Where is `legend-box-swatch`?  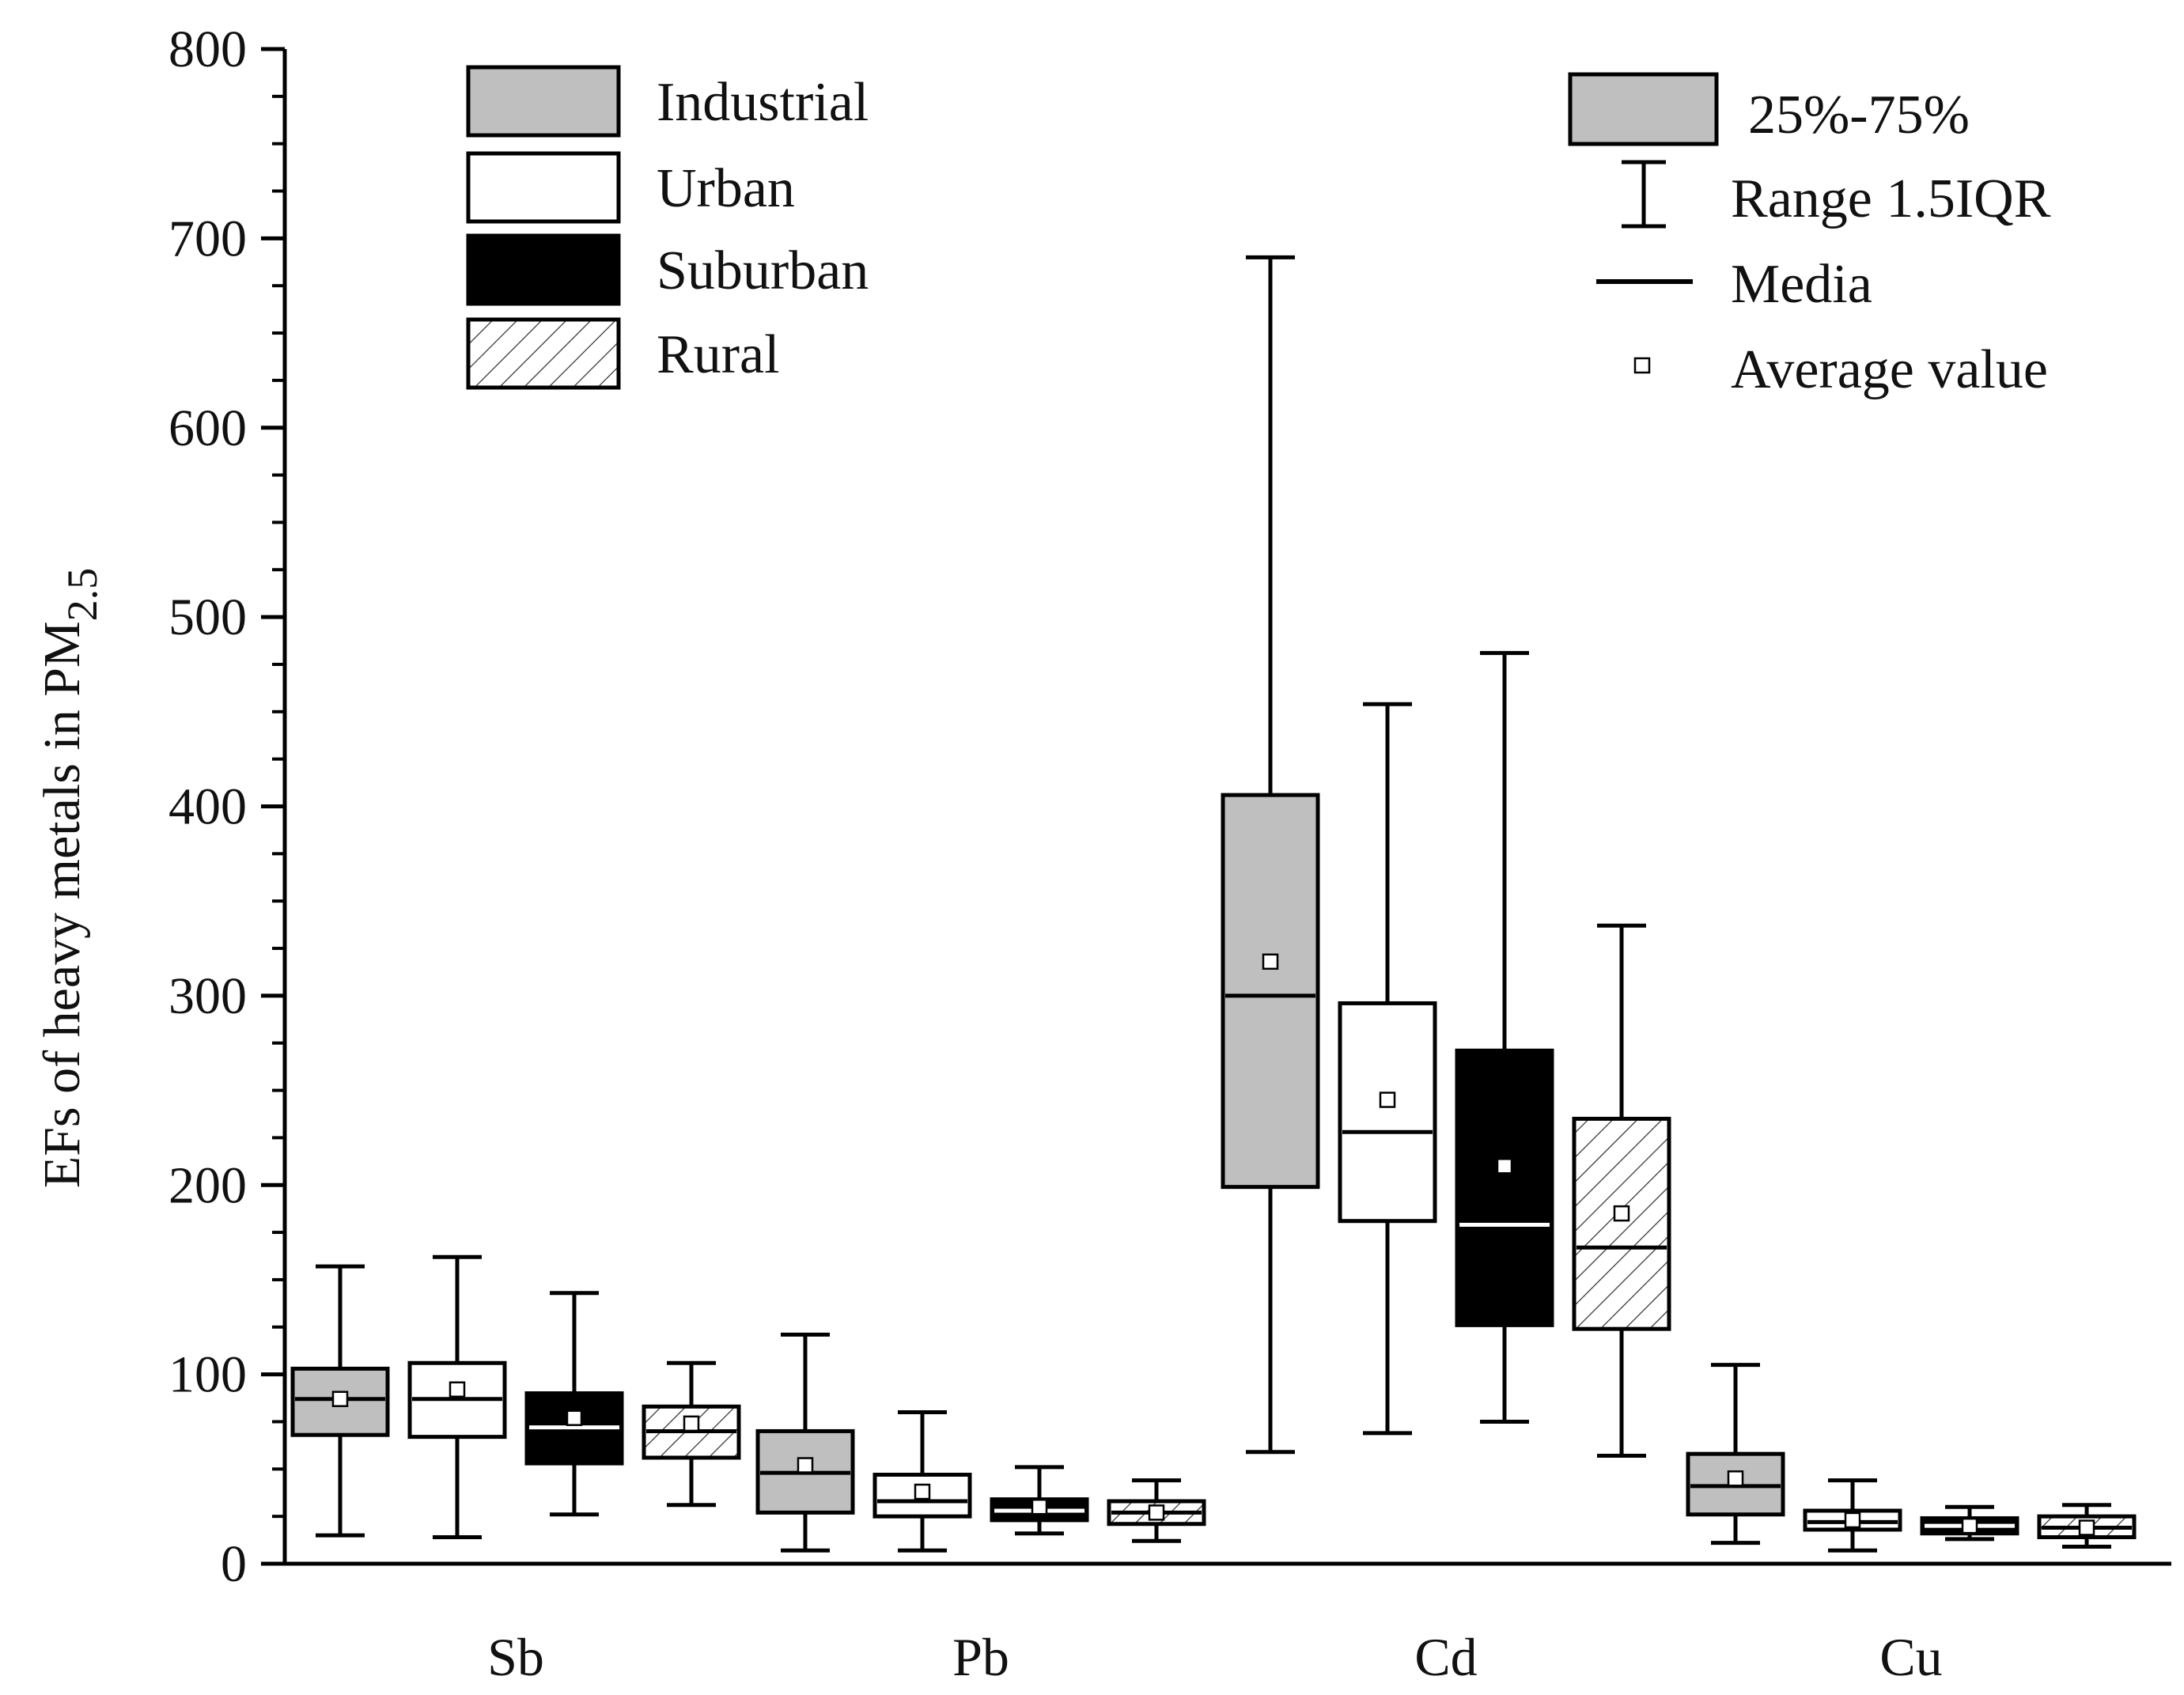
legend-box-swatch is located at coordinates (1643, 109).